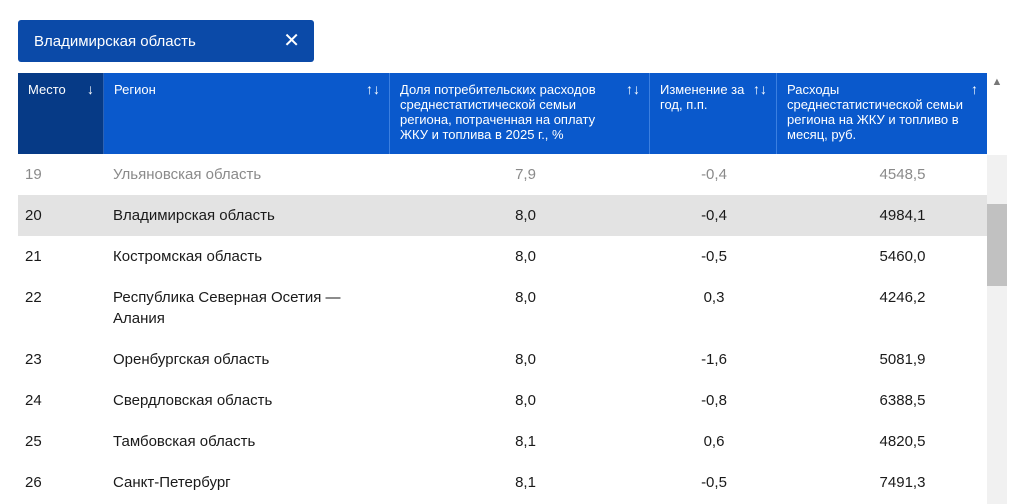 This screenshot has width=1024, height=504. I want to click on cell-expenses: 4246,2, so click(902, 297).